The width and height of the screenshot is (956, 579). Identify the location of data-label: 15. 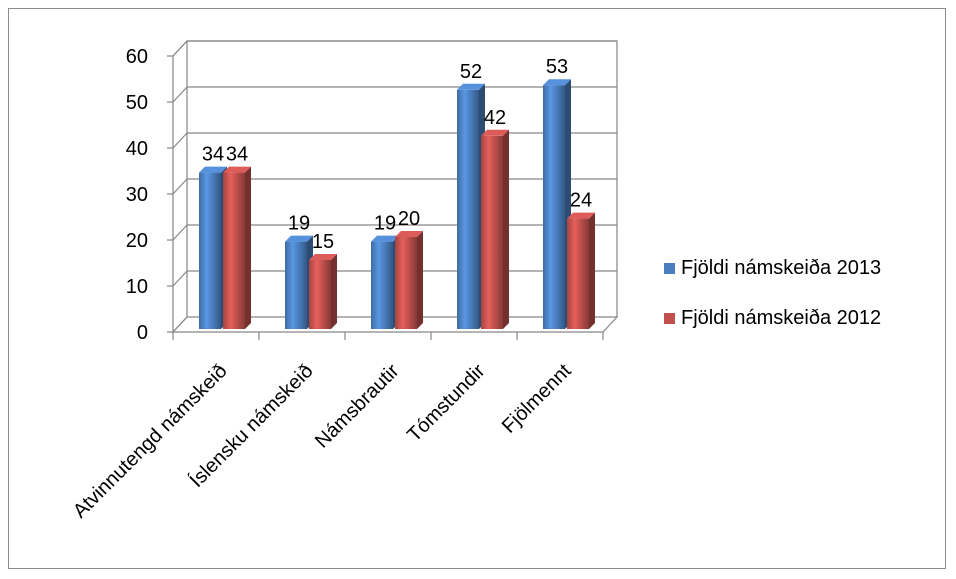
(323, 242).